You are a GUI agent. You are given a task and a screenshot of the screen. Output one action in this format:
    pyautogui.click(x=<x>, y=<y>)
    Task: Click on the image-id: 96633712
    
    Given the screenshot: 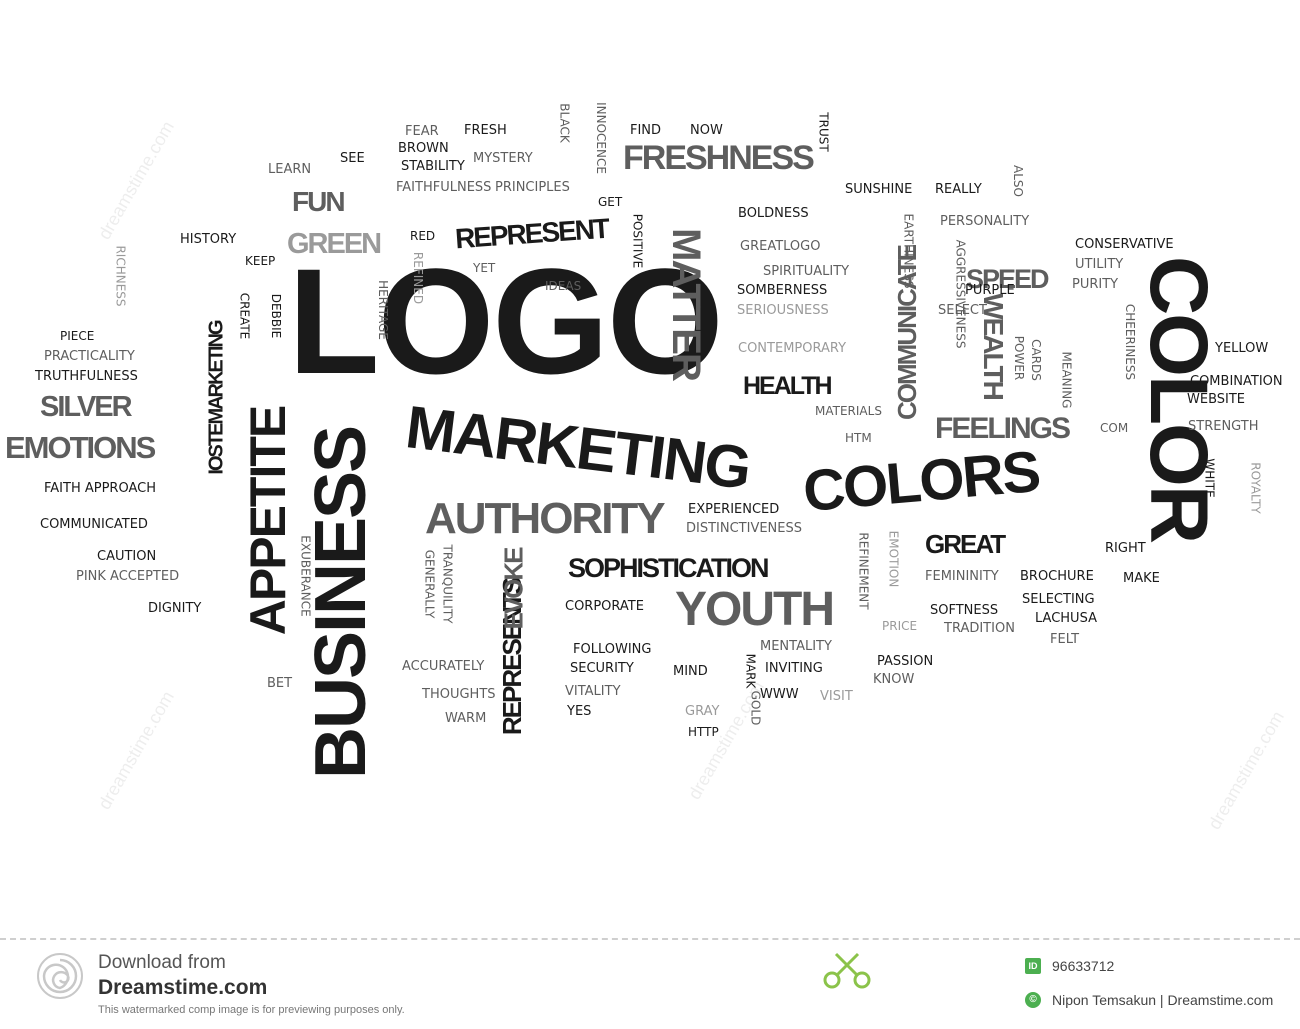 What is the action you would take?
    pyautogui.click(x=1083, y=966)
    